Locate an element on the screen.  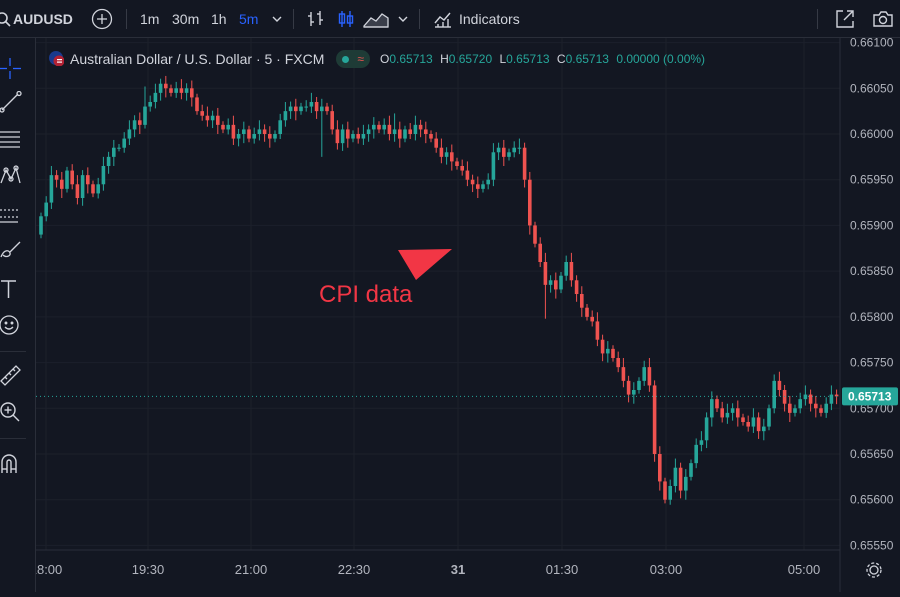
interval-1h: 1h is located at coordinates (219, 19).